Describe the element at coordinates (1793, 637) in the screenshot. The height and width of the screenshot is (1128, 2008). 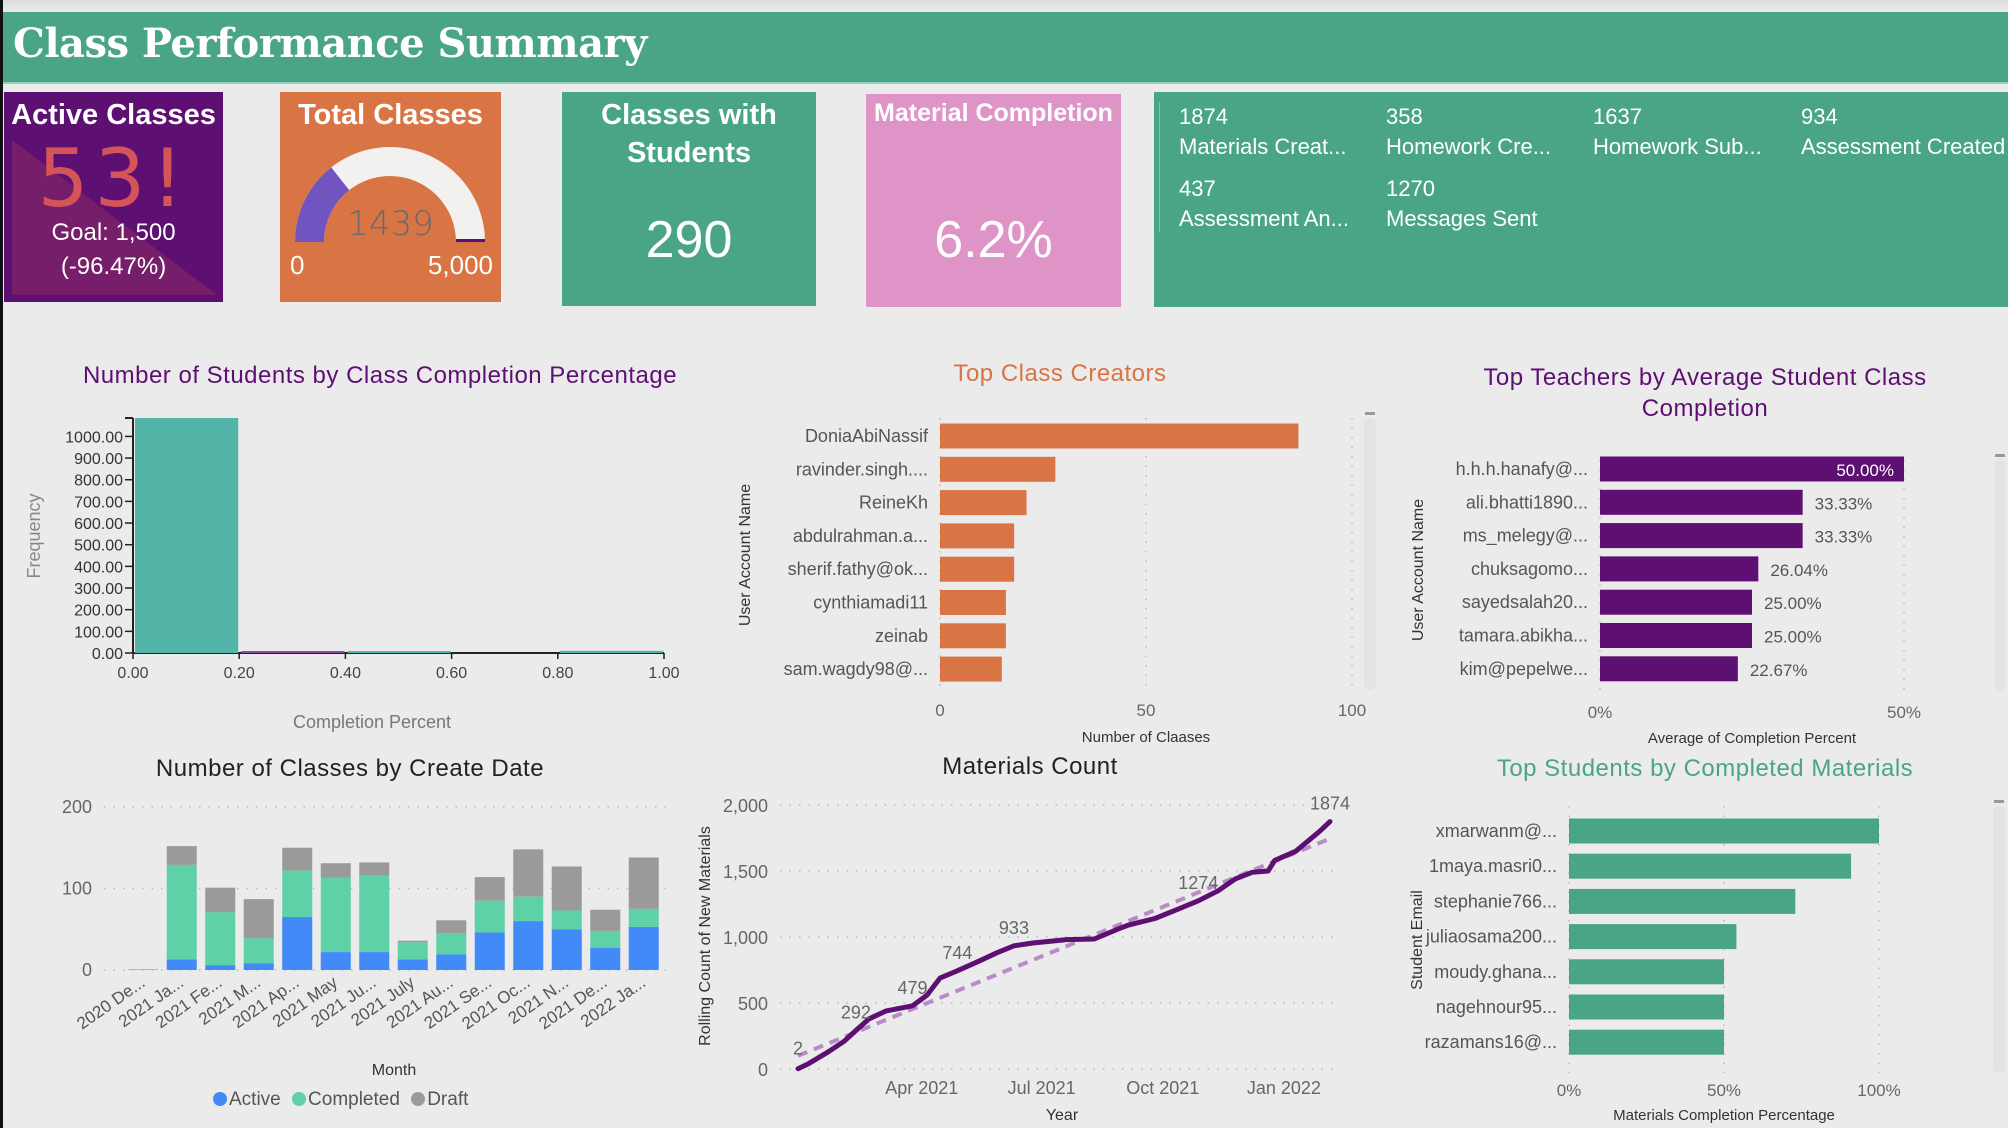
I see `data-label: 25.00%` at that location.